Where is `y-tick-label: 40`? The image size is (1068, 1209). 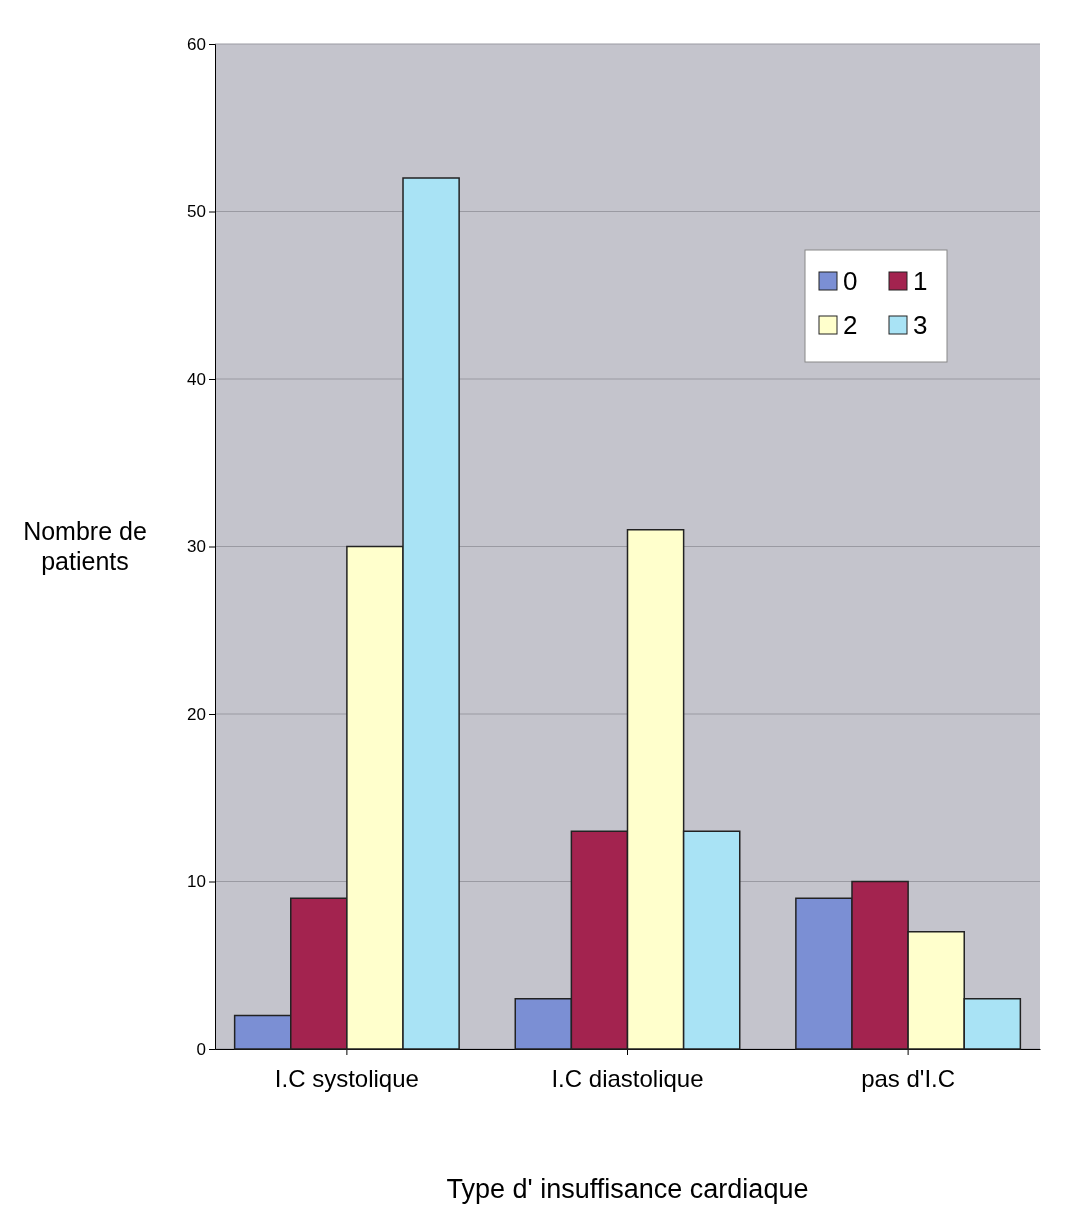
y-tick-label: 40 is located at coordinates (196, 379).